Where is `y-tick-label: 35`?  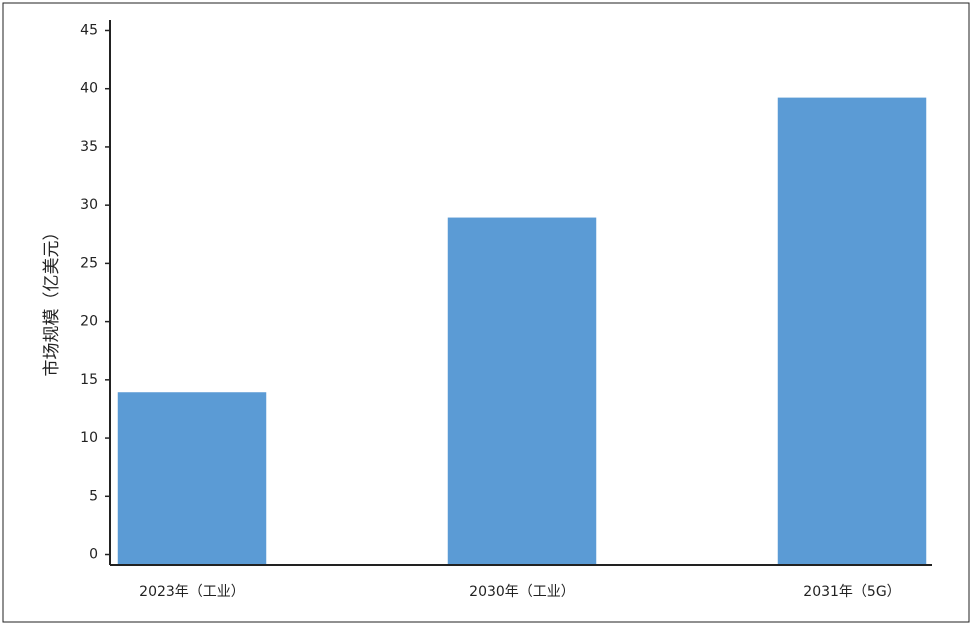 y-tick-label: 35 is located at coordinates (89, 147).